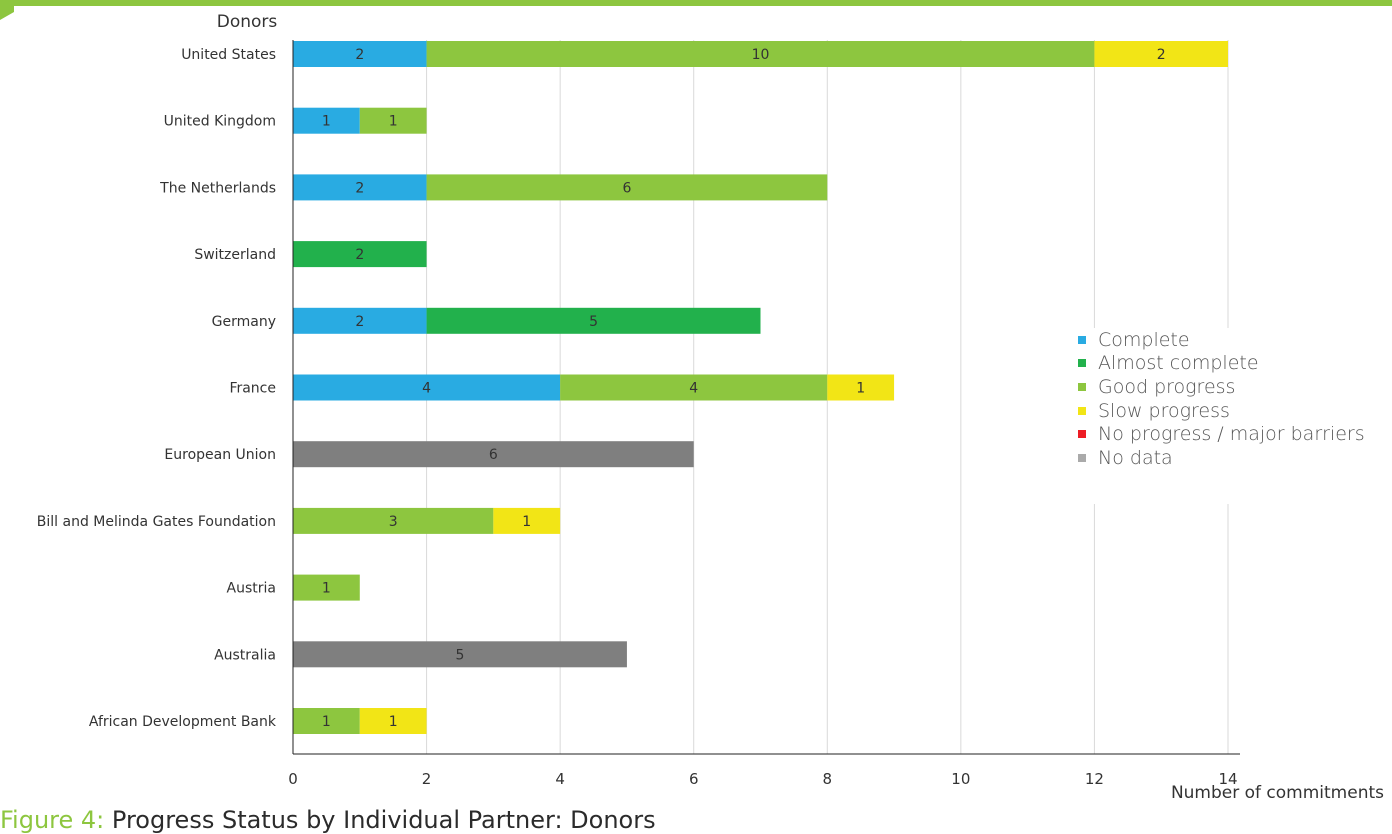  I want to click on legend-item: No data, so click(1232, 458).